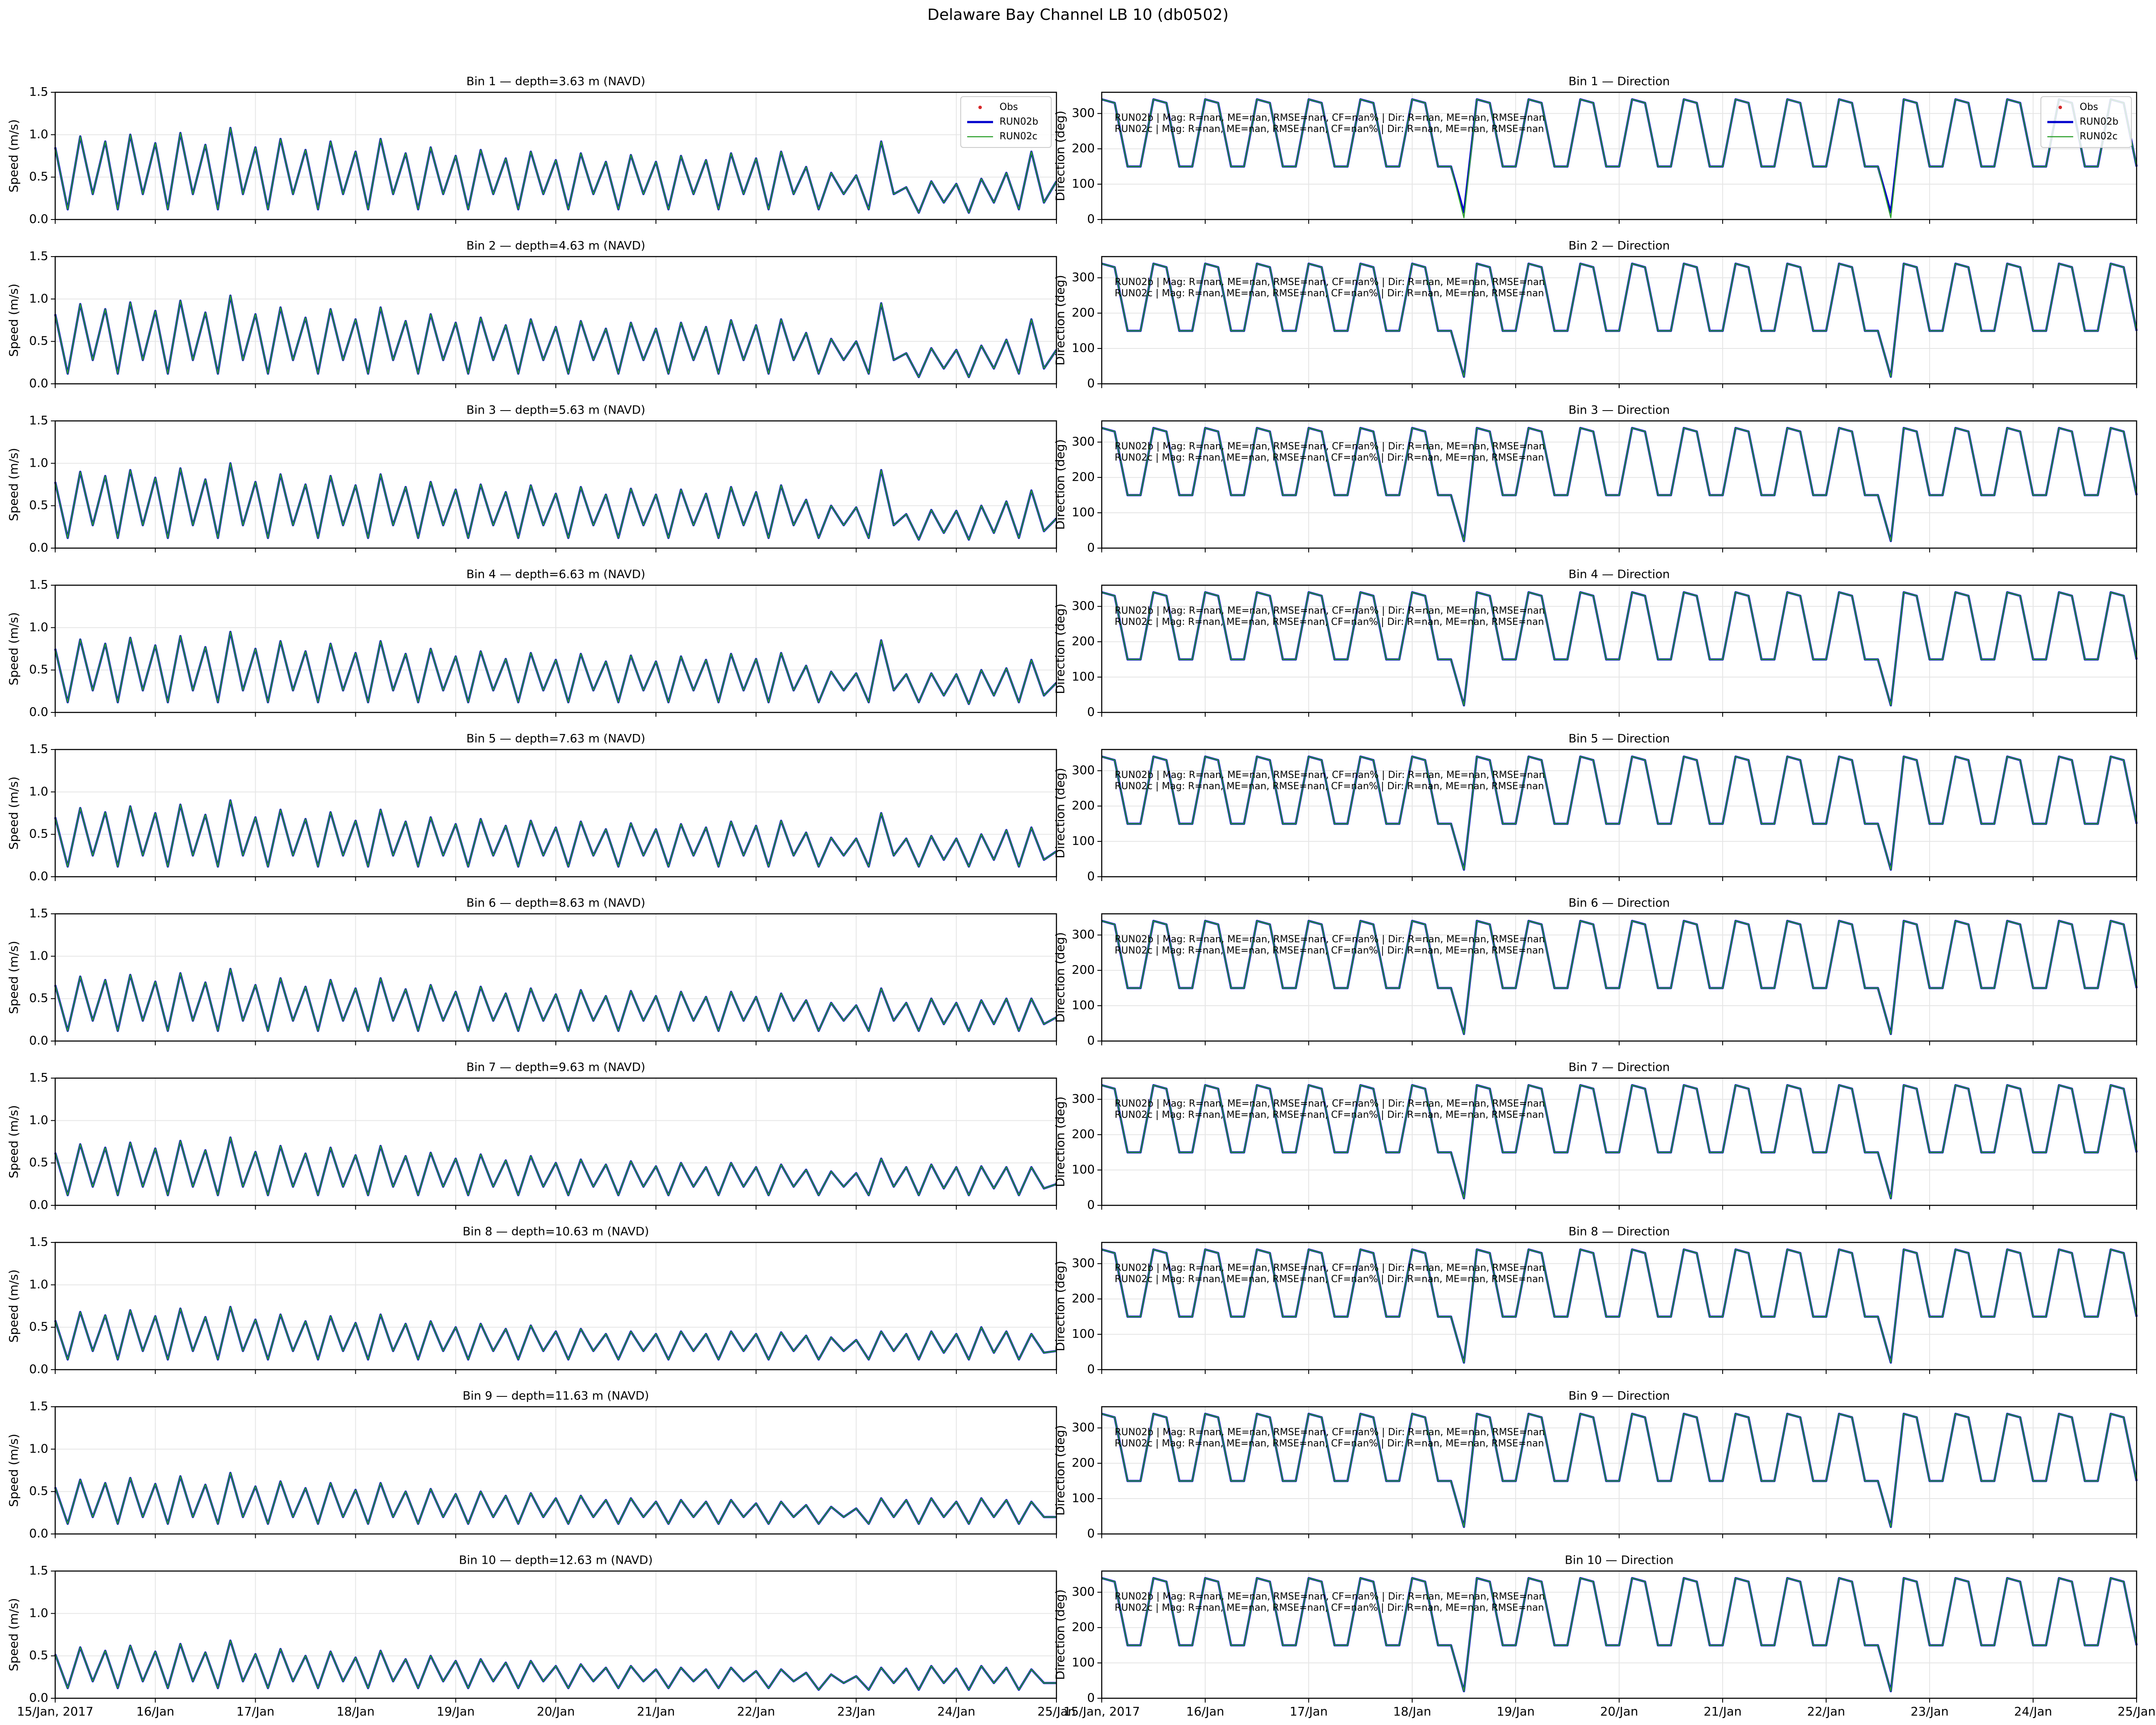 This screenshot has height=1725, width=2156. What do you see at coordinates (756, 1711) in the screenshot?
I see `x-tick-label: 22/Jan` at bounding box center [756, 1711].